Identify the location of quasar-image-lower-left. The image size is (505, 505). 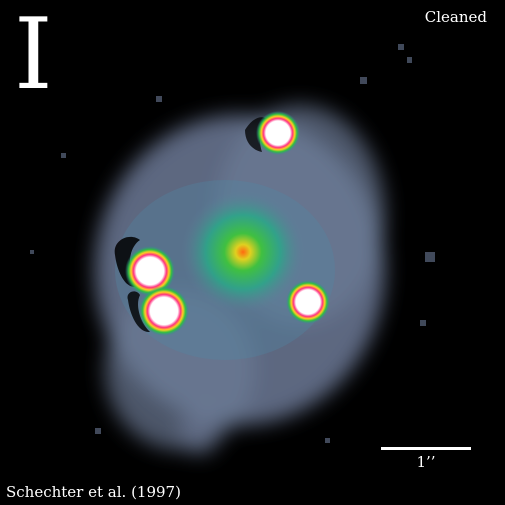
(164, 311).